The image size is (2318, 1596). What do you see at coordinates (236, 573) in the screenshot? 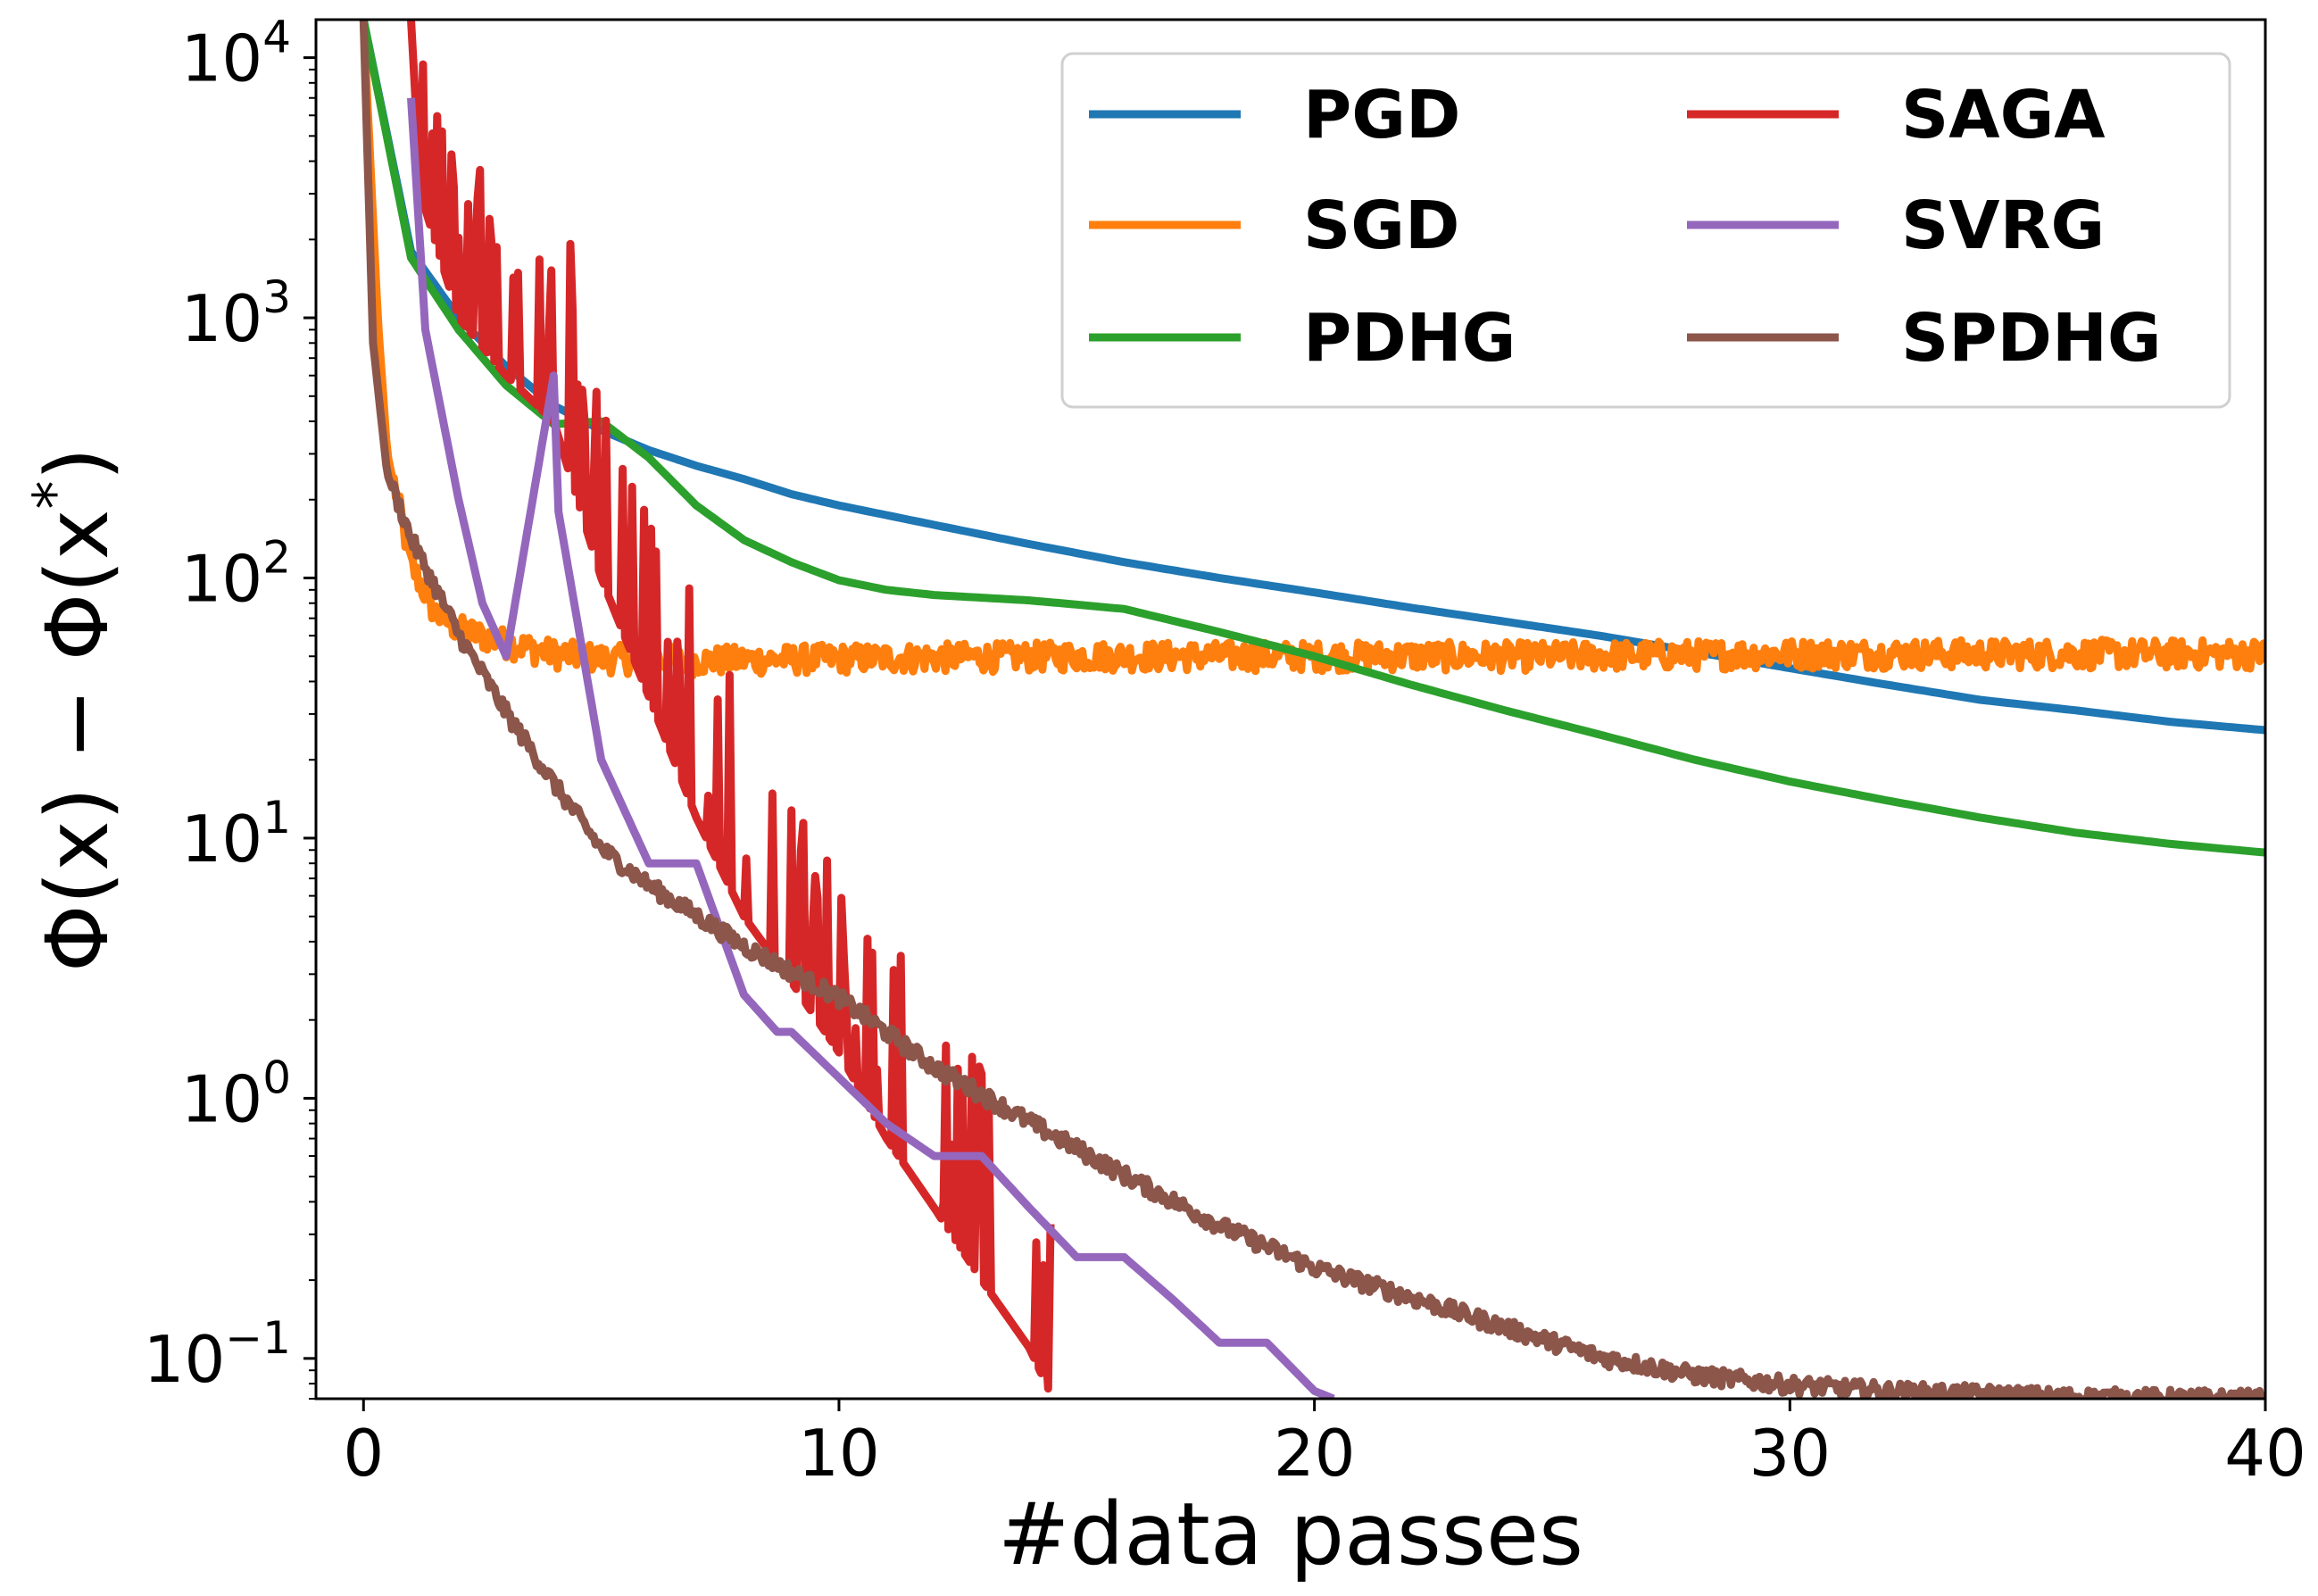
I see `y-tick-label: 10²` at bounding box center [236, 573].